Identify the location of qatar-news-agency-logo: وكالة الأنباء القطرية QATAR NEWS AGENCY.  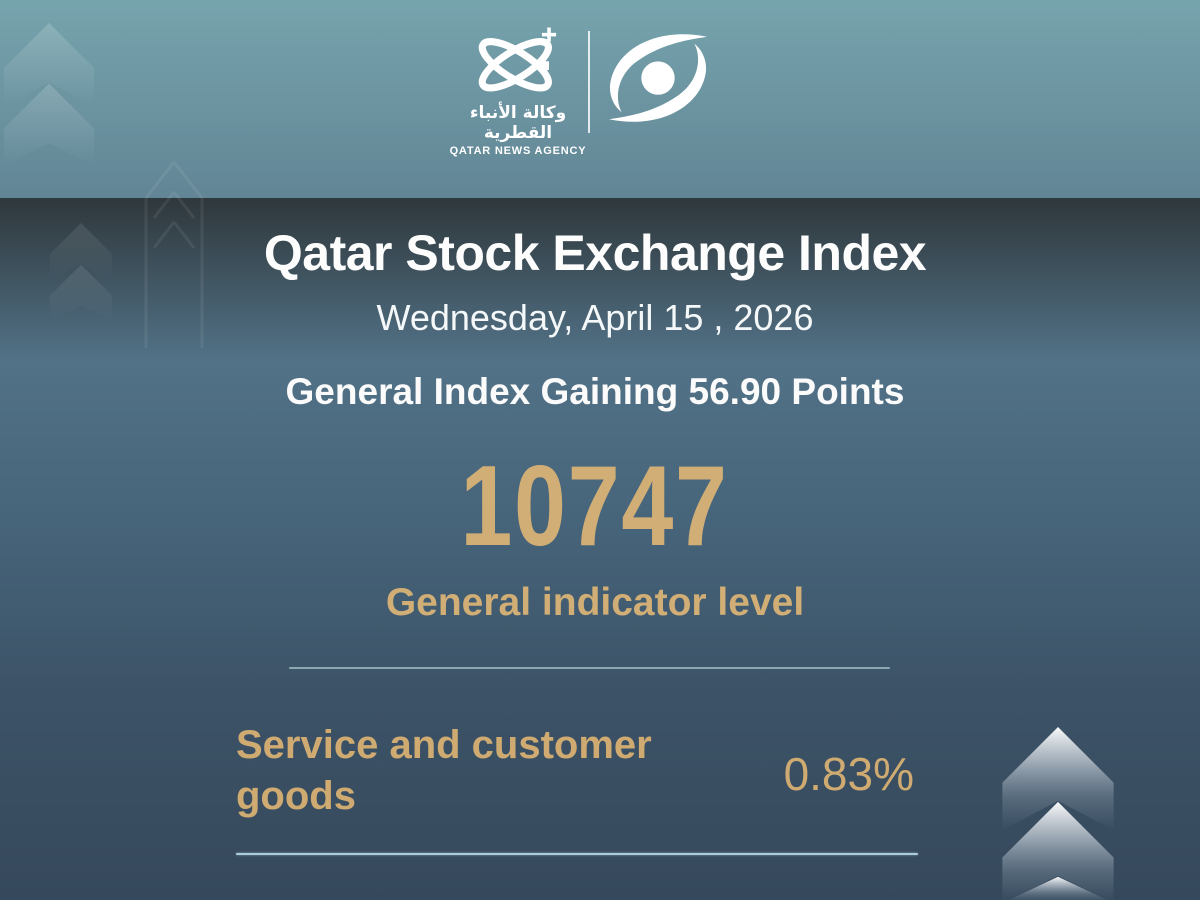
(518, 90).